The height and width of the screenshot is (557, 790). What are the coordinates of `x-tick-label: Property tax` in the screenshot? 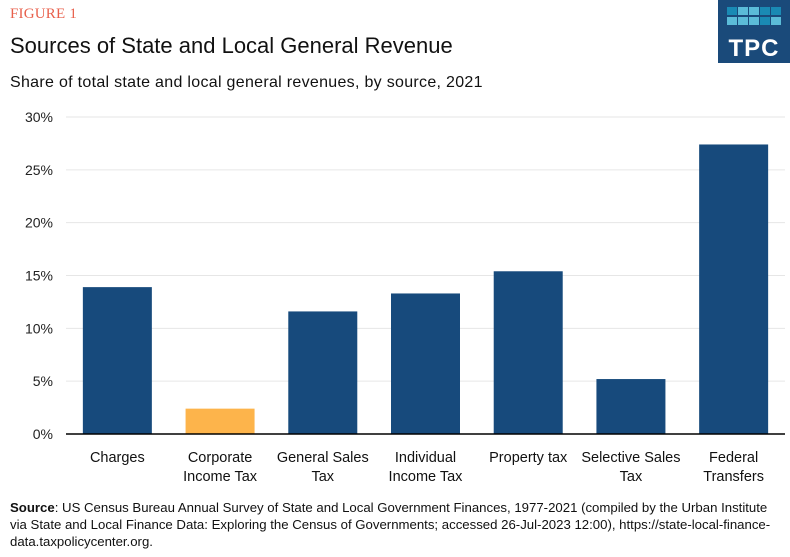 It's located at (528, 458).